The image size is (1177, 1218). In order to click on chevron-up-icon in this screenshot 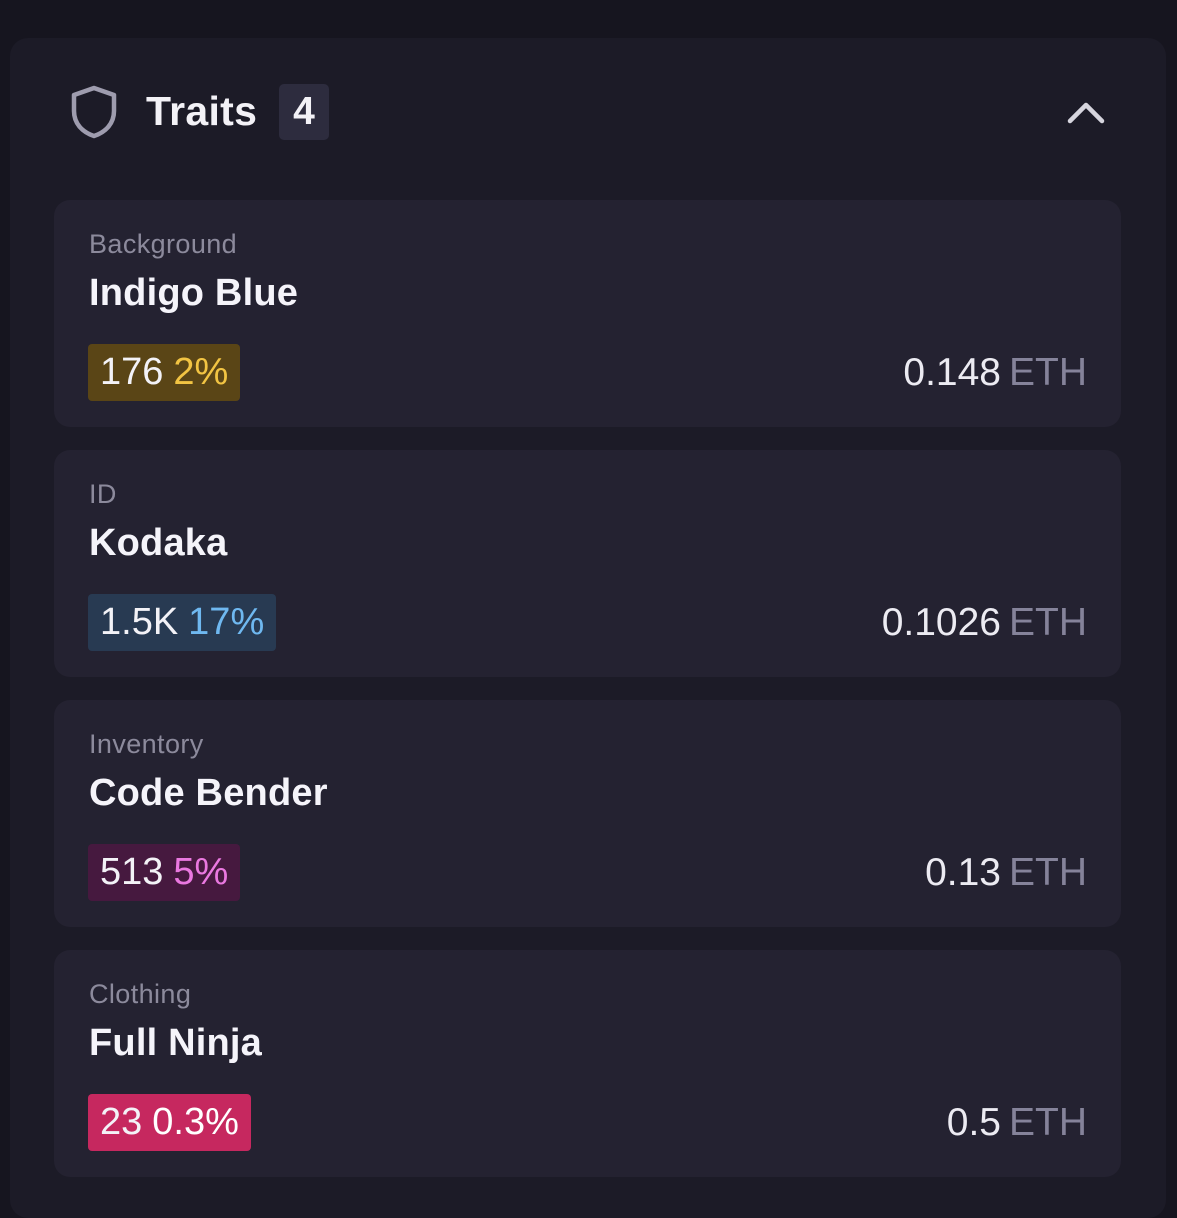, I will do `click(1086, 111)`.